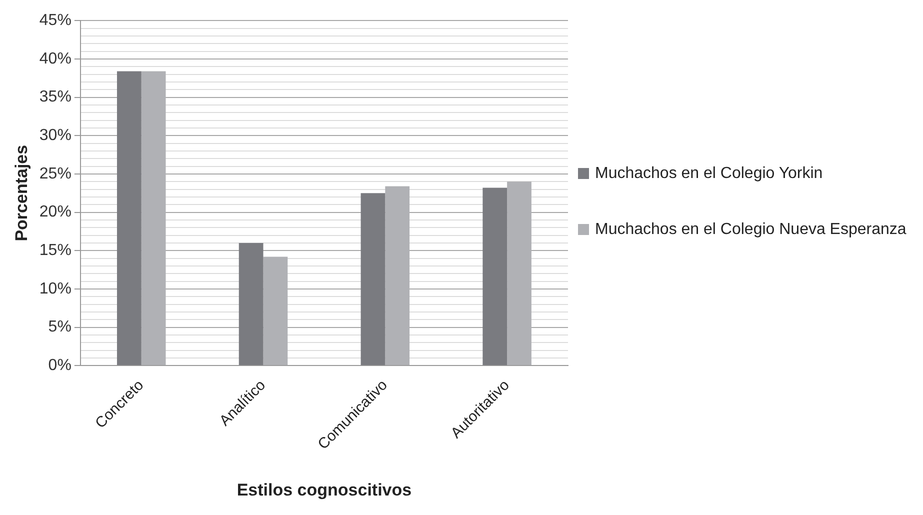 This screenshot has width=923, height=515. I want to click on legend-label: Muchachos en el Colegio Yorkin, so click(709, 174).